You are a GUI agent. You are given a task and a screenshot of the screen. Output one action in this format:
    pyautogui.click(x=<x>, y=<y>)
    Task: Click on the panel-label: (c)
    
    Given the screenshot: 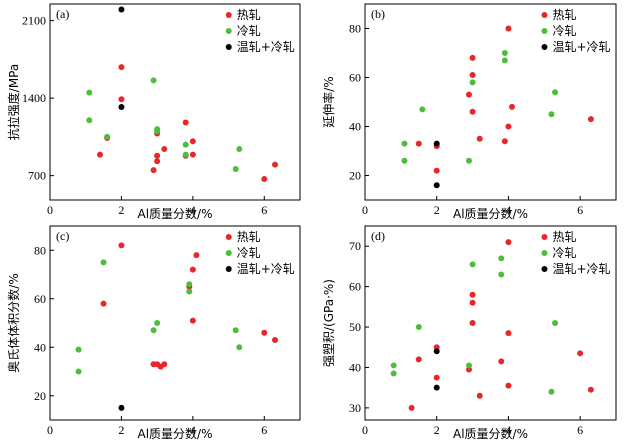 What is the action you would take?
    pyautogui.click(x=62, y=236)
    